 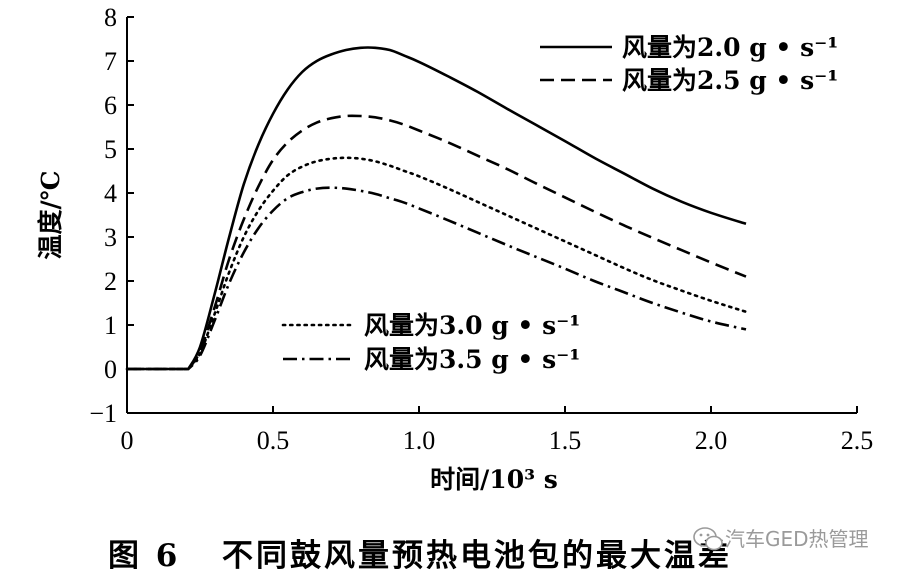 What do you see at coordinates (711, 440) in the screenshot?
I see `x-tick-label: 2.0` at bounding box center [711, 440].